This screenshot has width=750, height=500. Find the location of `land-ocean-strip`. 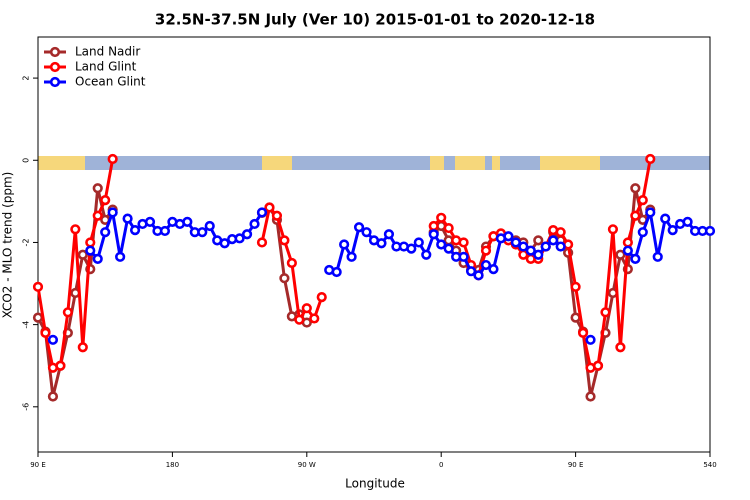

land-ocean-strip is located at coordinates (374, 163).